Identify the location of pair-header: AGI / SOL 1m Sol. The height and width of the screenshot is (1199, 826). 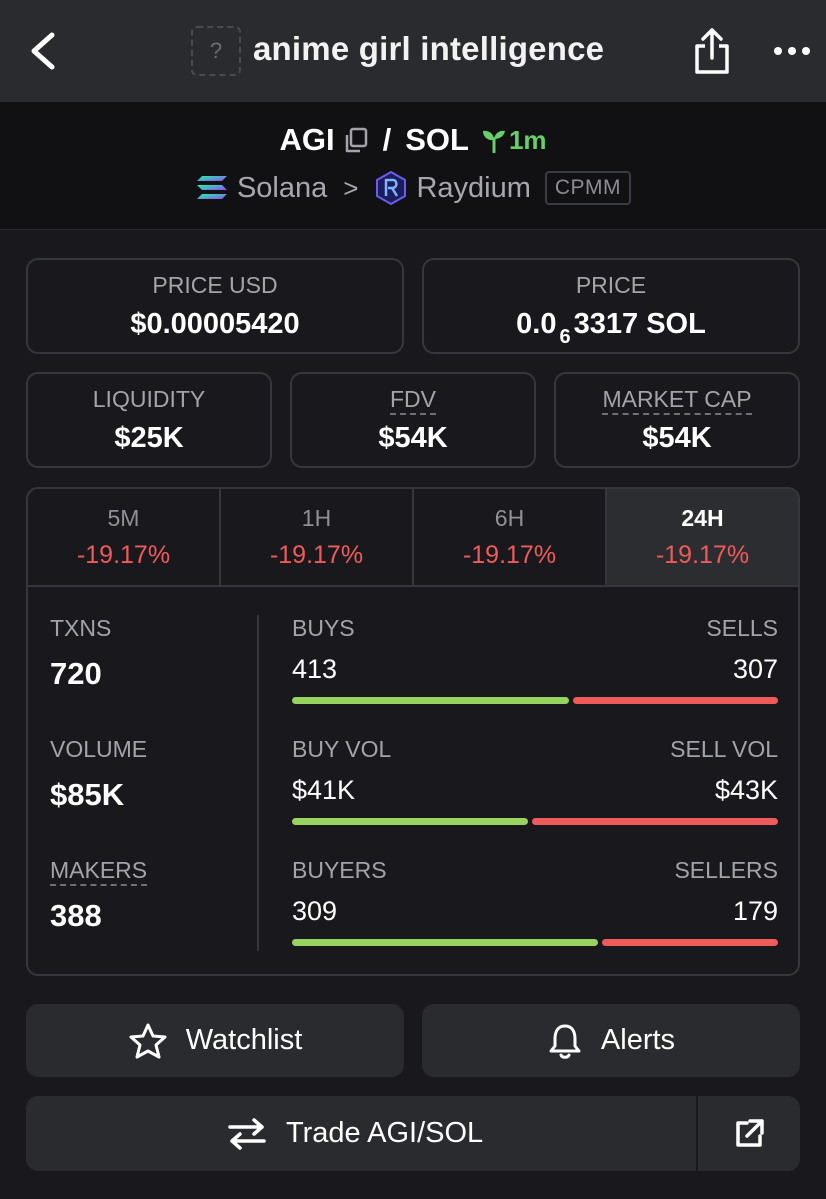
(413, 166).